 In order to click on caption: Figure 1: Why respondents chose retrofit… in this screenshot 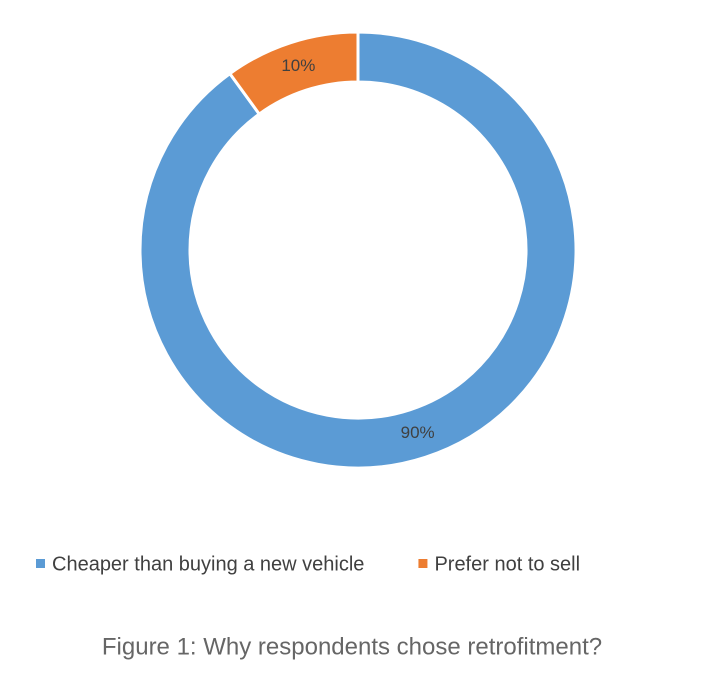, I will do `click(352, 646)`.